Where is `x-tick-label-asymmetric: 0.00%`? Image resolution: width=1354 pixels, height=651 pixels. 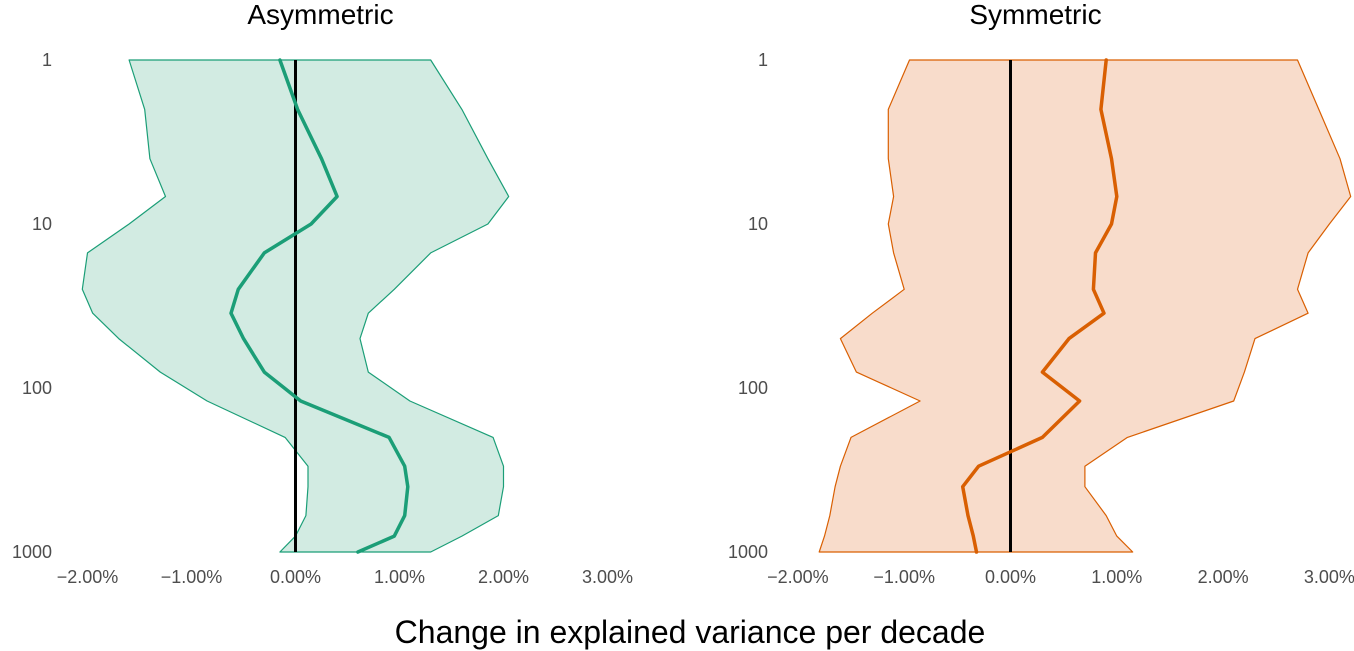 x-tick-label-asymmetric: 0.00% is located at coordinates (295, 577).